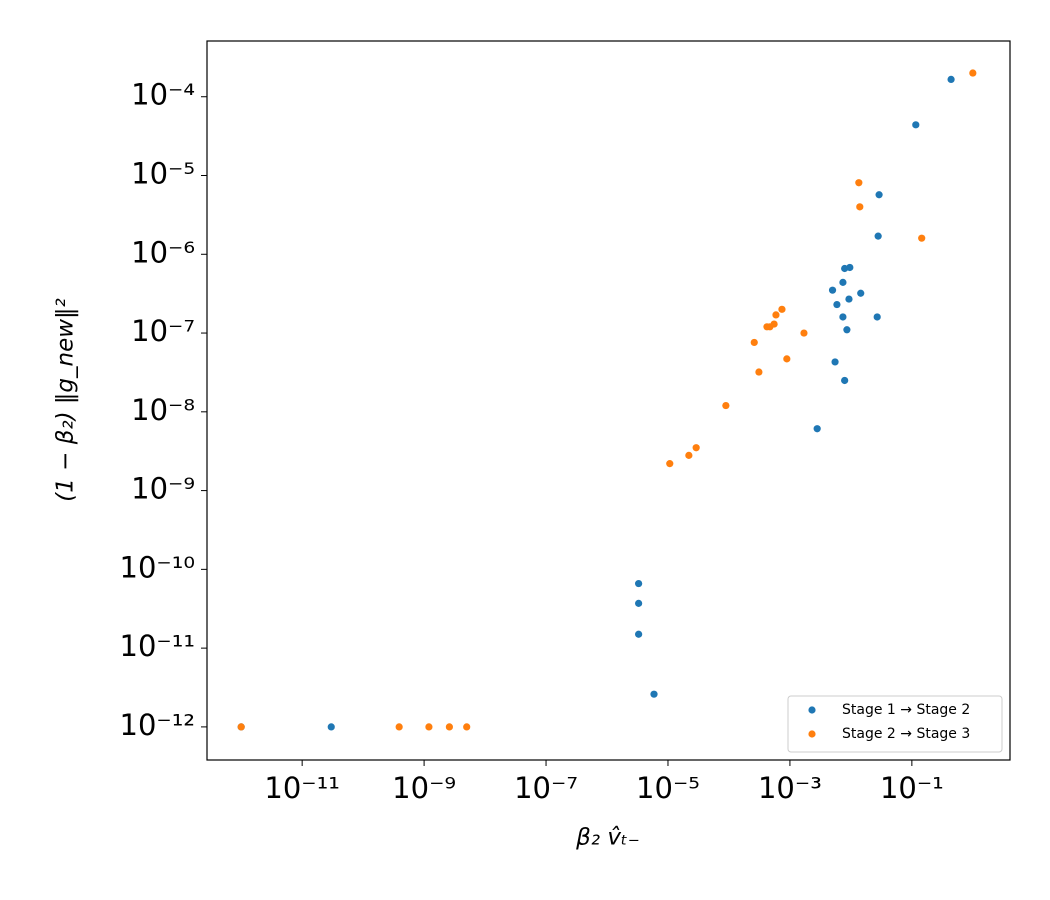 The width and height of the screenshot is (1050, 900). Describe the element at coordinates (301, 788) in the screenshot. I see `x-tick-label: 10⁻¹¹` at that location.